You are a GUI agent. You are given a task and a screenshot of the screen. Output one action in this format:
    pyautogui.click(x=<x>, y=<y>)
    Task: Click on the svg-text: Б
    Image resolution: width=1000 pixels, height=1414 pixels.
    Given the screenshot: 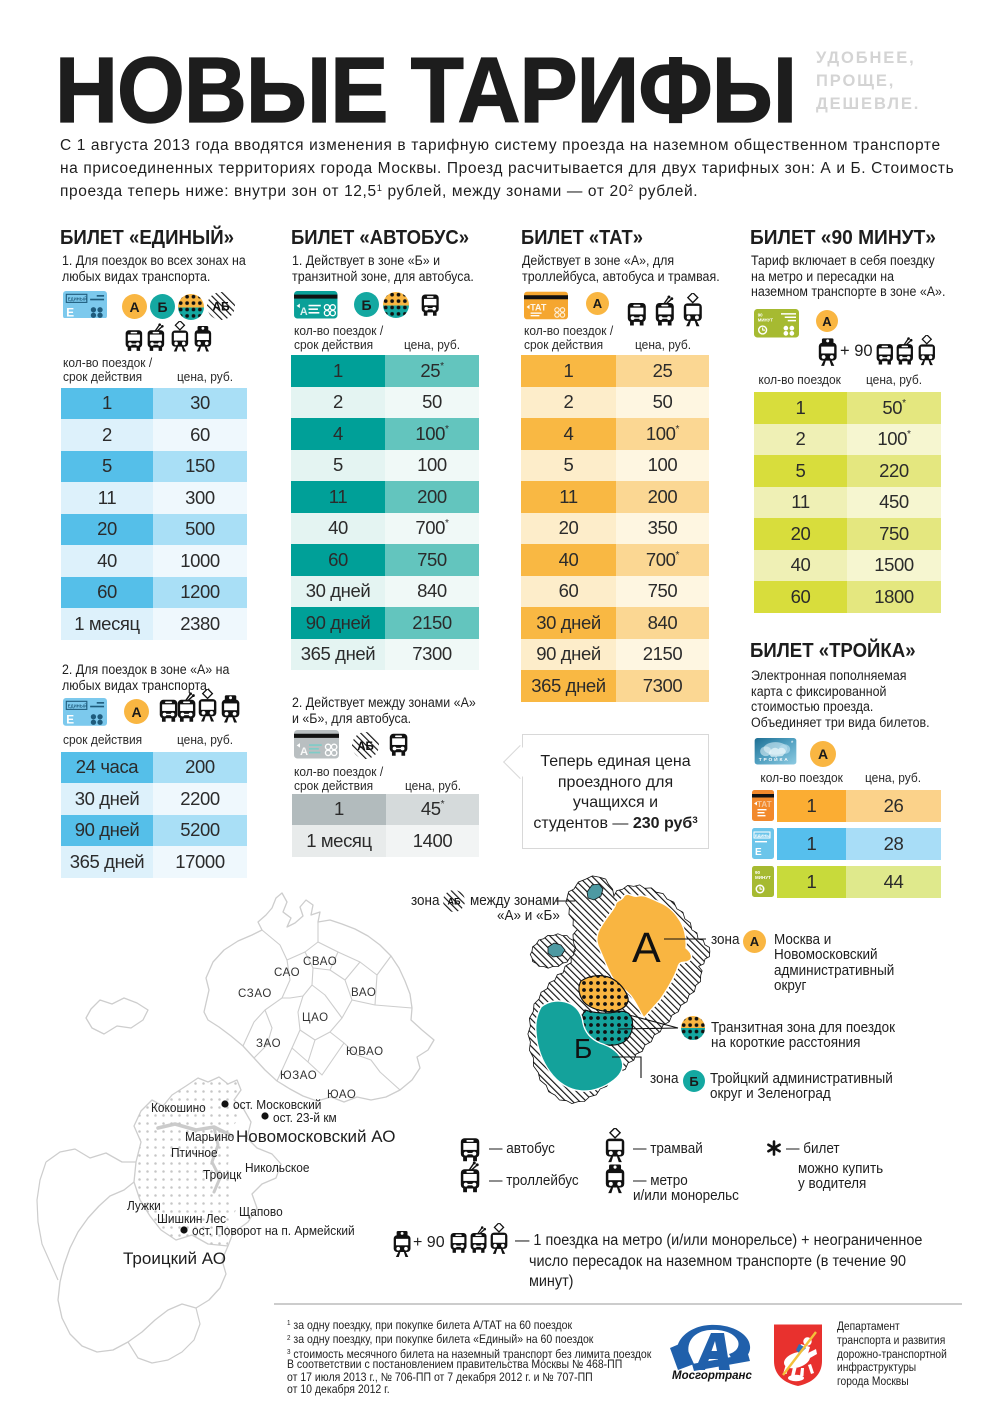 What is the action you would take?
    pyautogui.click(x=583, y=1048)
    